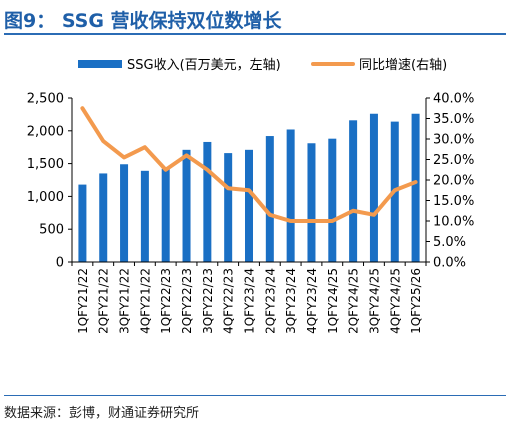 This screenshot has height=424, width=511. Describe the element at coordinates (143, 21) in the screenshot. I see `figure-title: 图9： SSG 营收保持双位数增长` at that location.